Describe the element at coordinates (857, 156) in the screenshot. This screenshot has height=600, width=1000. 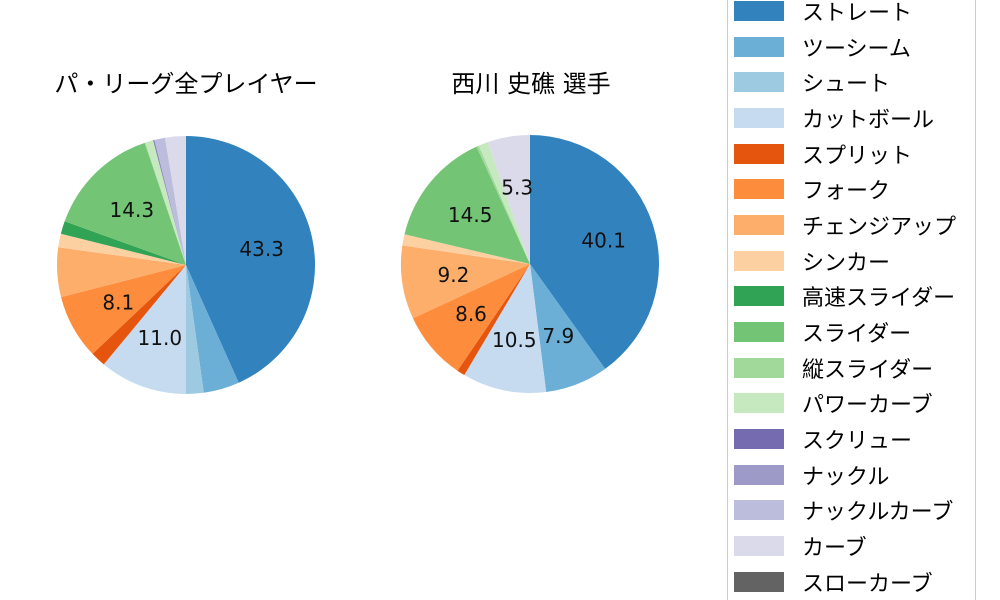
I see `legend-item-label: スプリット` at that location.